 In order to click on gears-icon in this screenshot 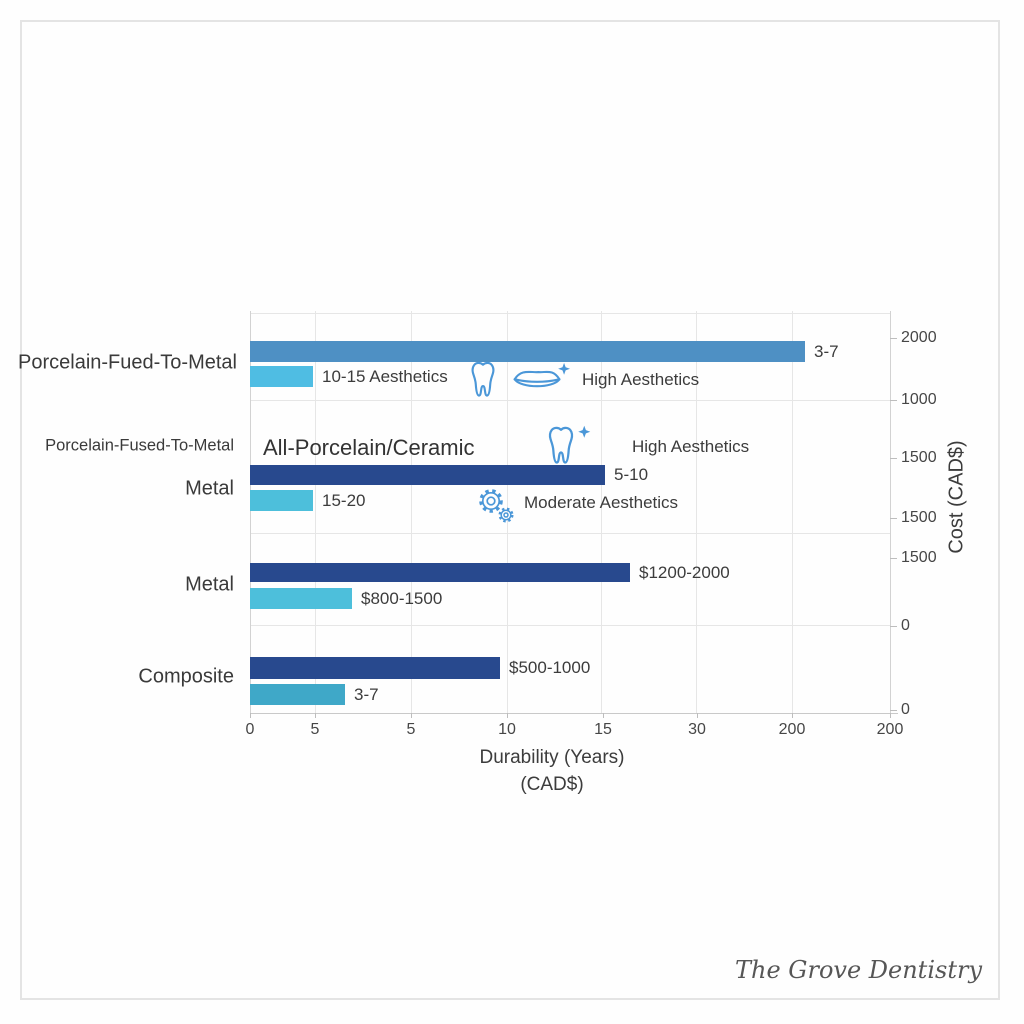, I will do `click(496, 505)`.